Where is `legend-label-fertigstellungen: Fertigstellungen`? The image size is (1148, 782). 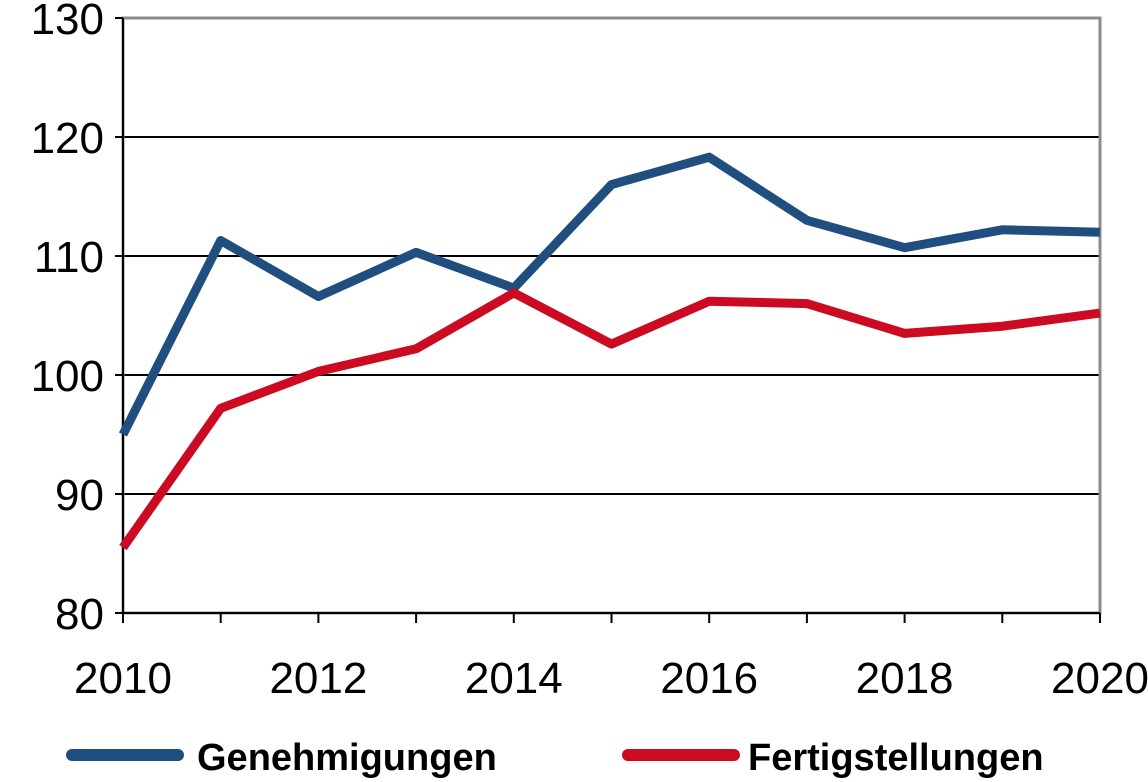 legend-label-fertigstellungen: Fertigstellungen is located at coordinates (896, 758).